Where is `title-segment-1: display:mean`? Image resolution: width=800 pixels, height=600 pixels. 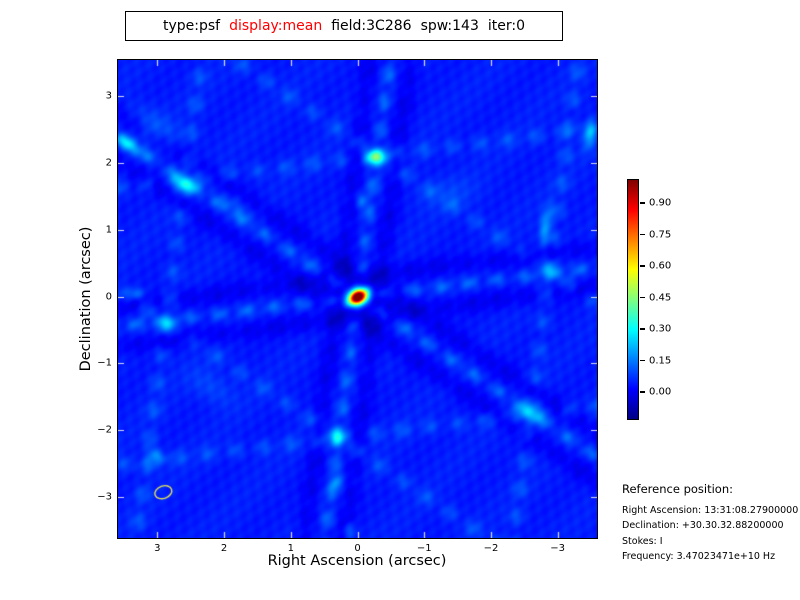 title-segment-1: display:mean is located at coordinates (276, 26).